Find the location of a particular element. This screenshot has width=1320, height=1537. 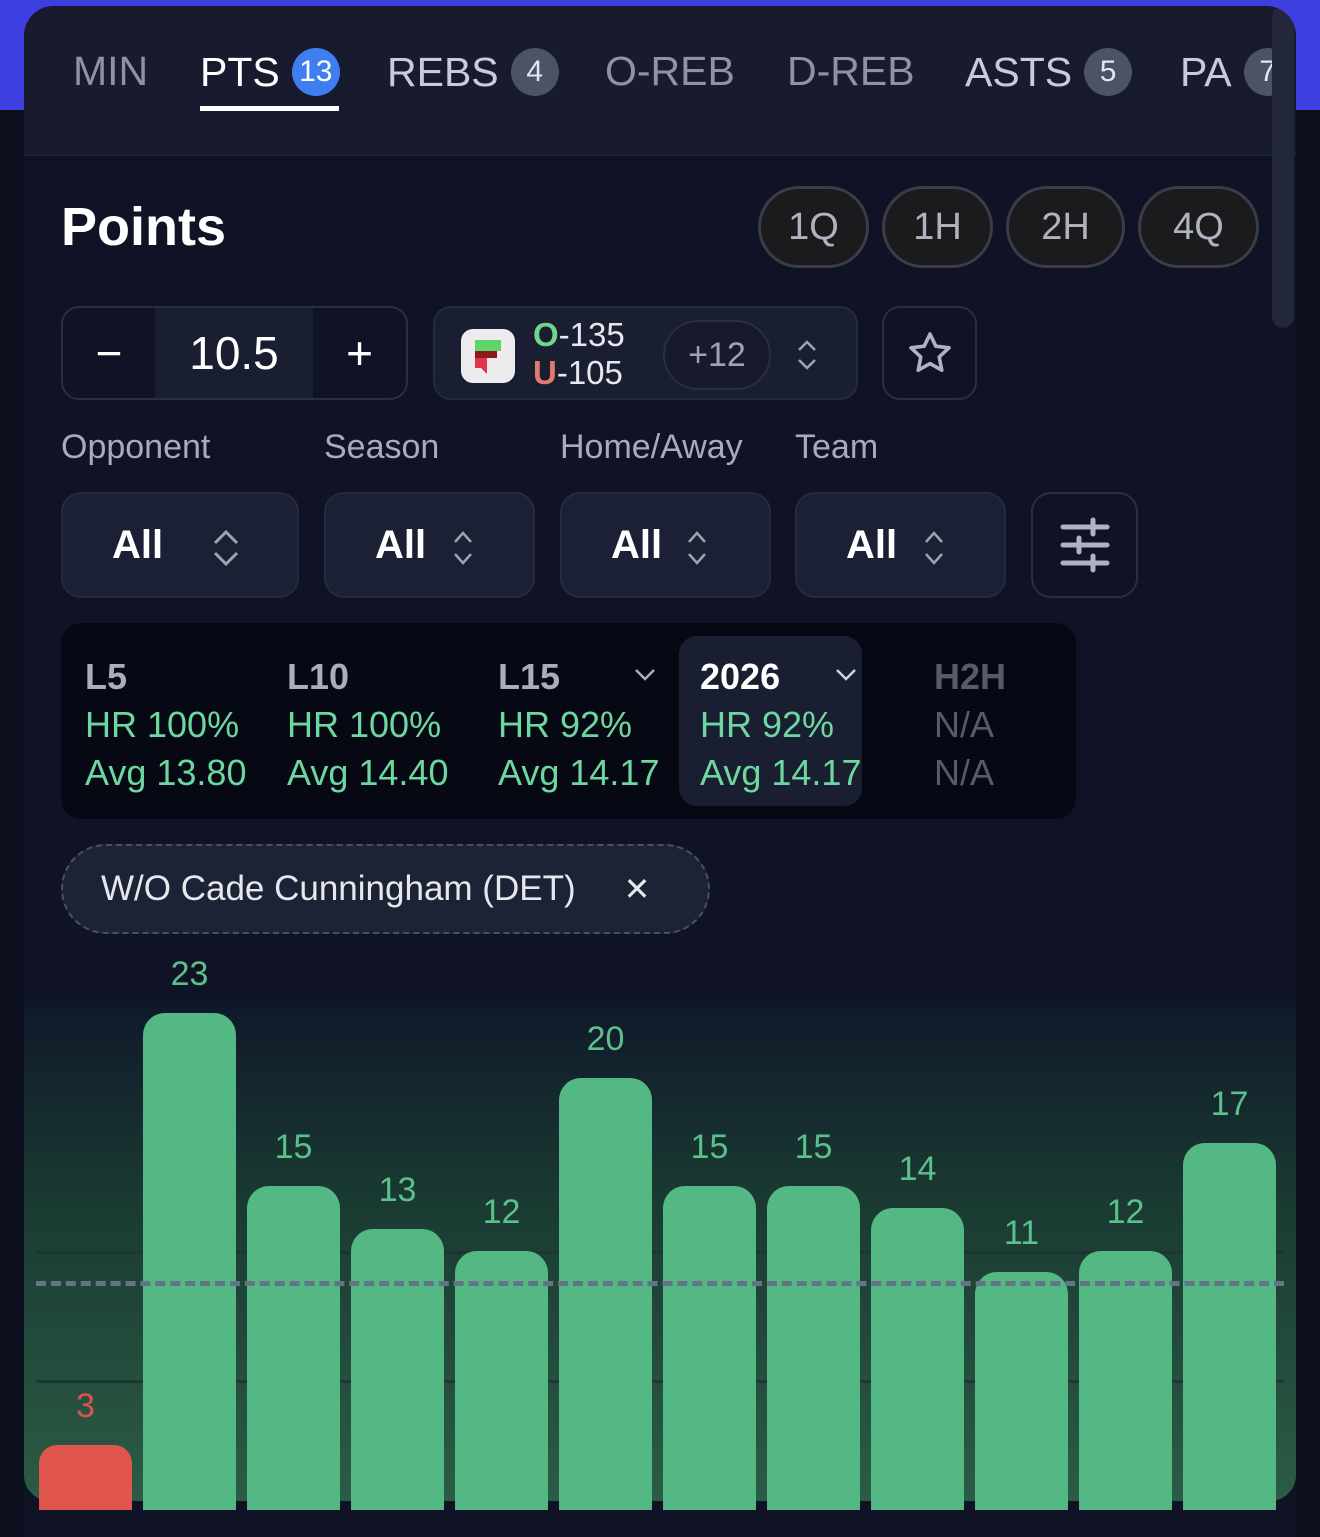

count-badge: 13 is located at coordinates (315, 72).